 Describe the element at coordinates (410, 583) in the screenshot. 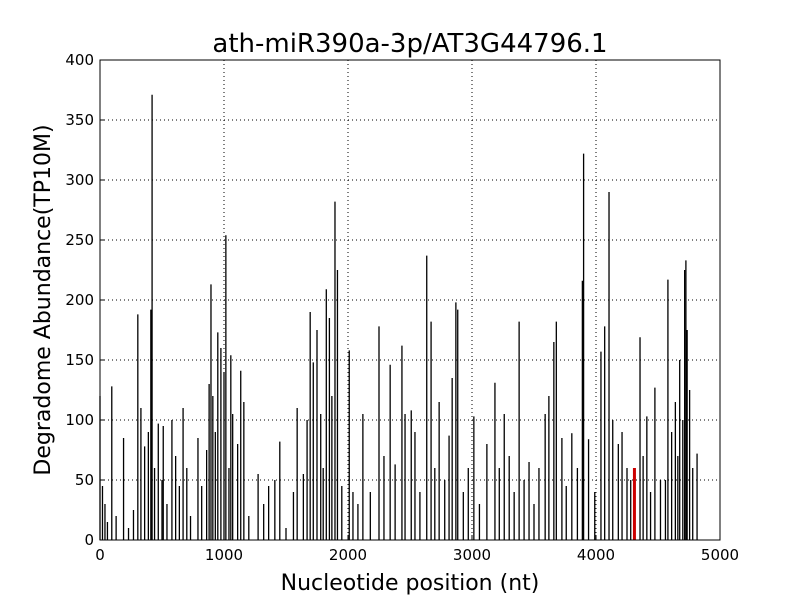

I see `x-axis-label: Nucleotide position (nt)` at that location.